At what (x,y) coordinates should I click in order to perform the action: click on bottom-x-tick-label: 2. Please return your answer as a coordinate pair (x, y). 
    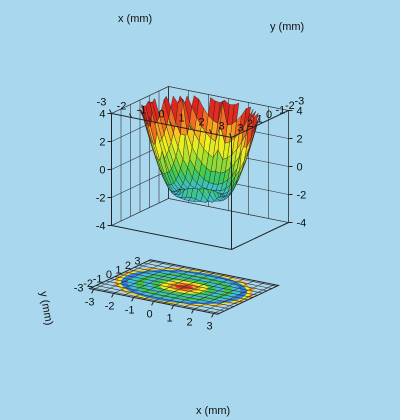
    Looking at the image, I should click on (190, 322).